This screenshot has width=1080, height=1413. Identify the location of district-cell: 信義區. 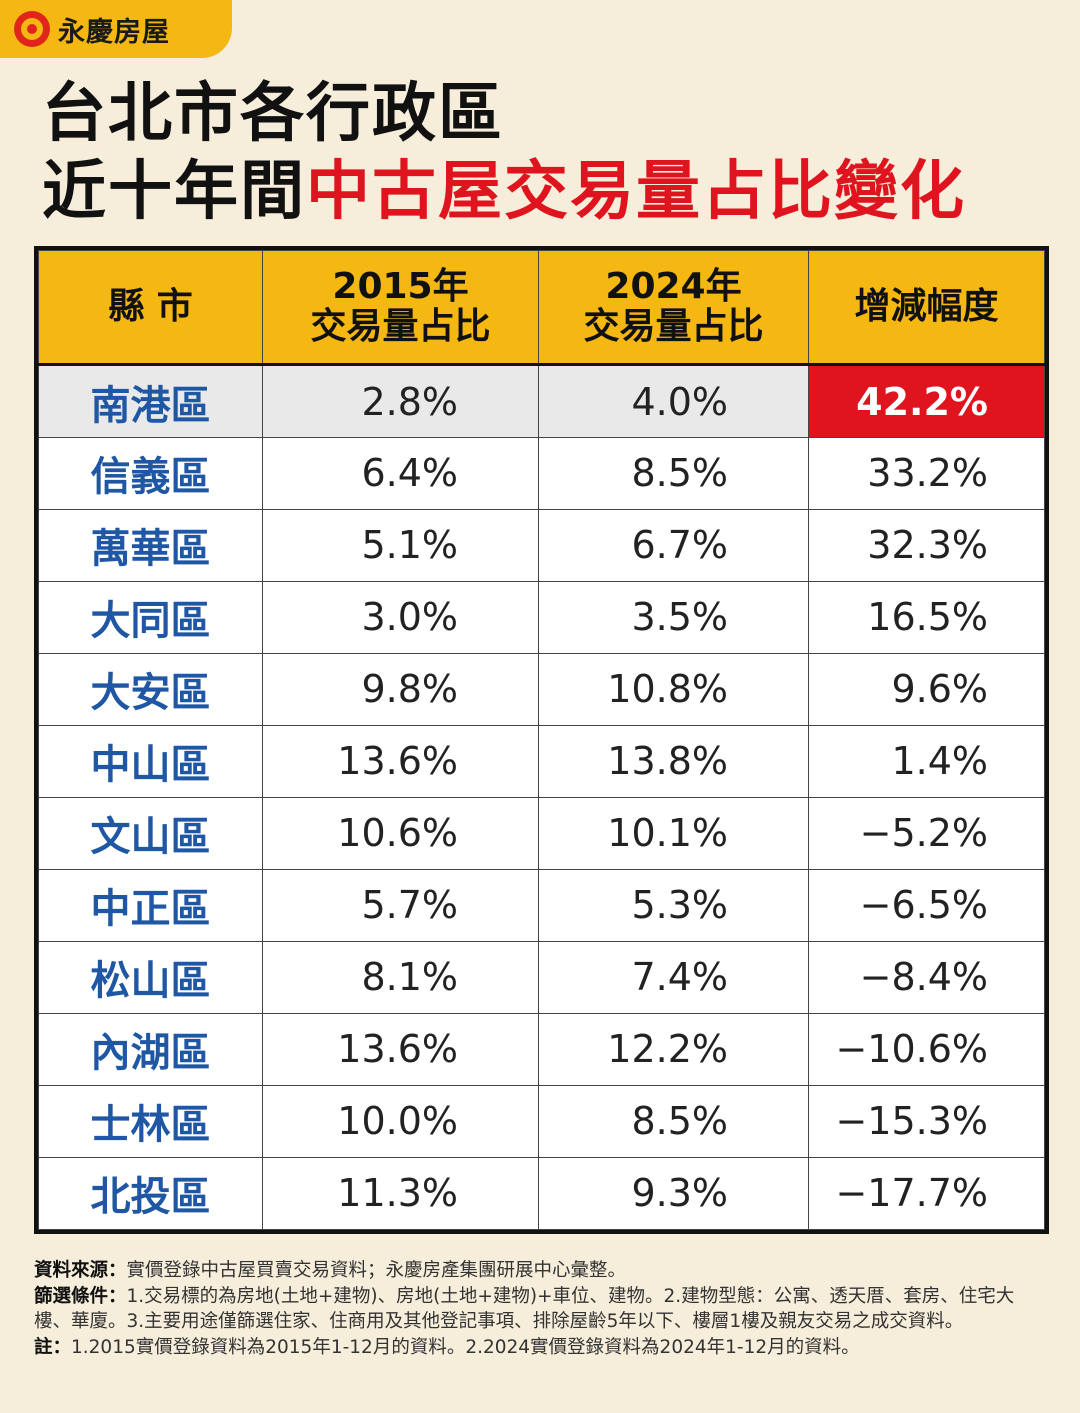
(150, 473).